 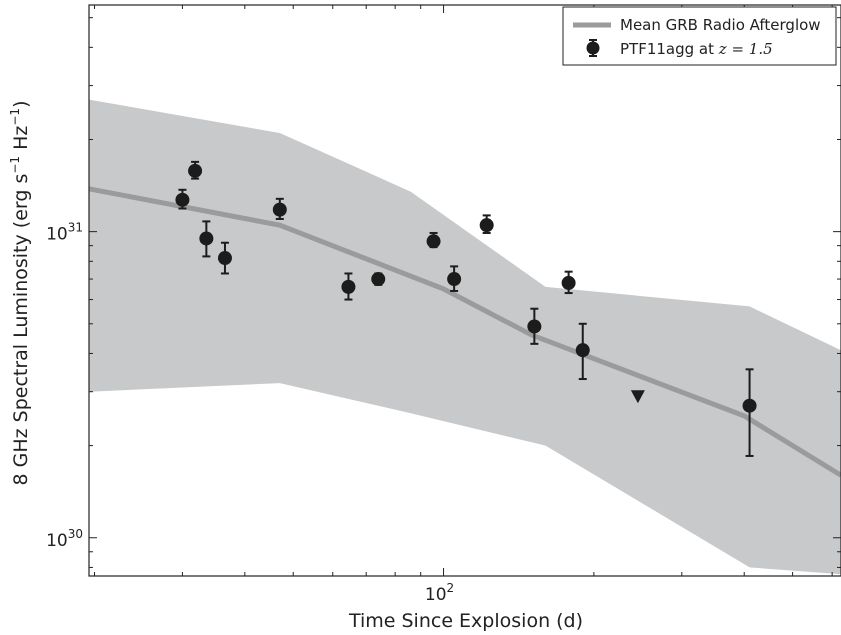 I want to click on y-tick-label: 1031, so click(x=64, y=233).